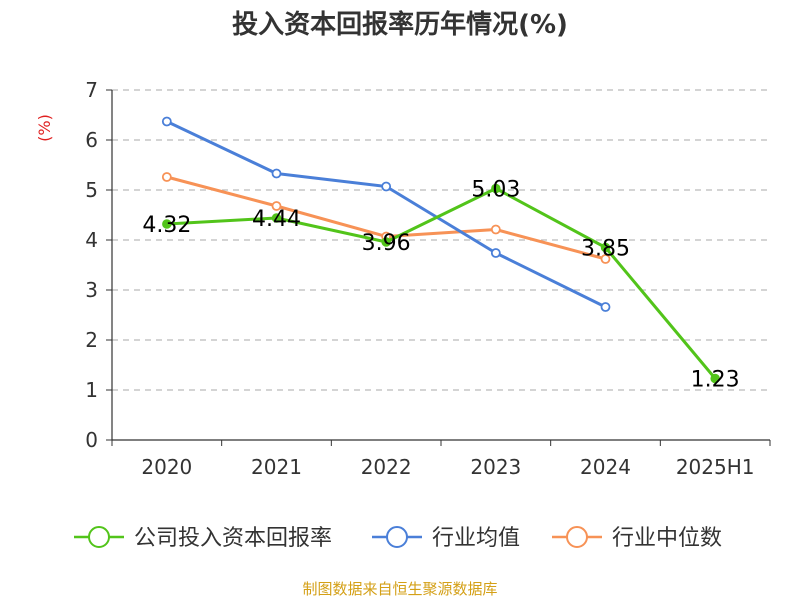  I want to click on y-tick-label: 4, so click(91, 240).